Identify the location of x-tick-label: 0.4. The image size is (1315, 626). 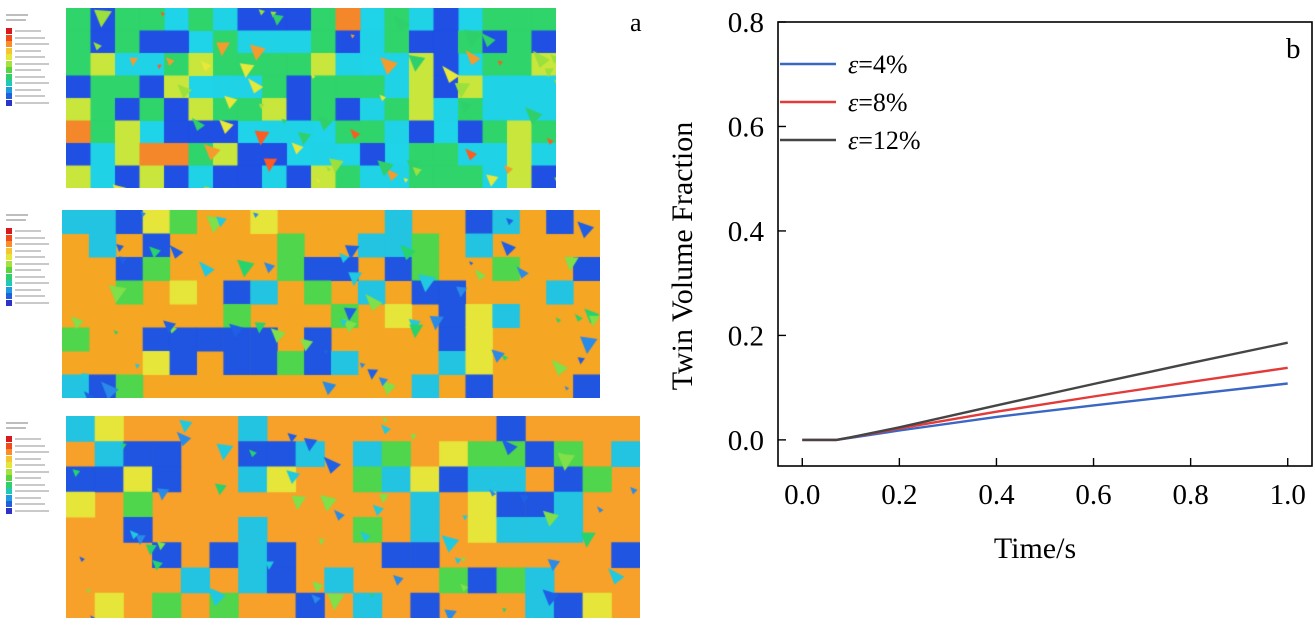
(996, 495).